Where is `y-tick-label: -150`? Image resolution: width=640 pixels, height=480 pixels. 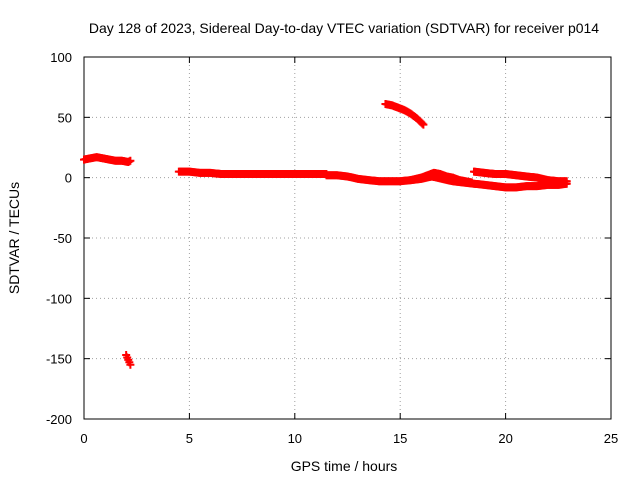 y-tick-label: -150 is located at coordinates (59, 359).